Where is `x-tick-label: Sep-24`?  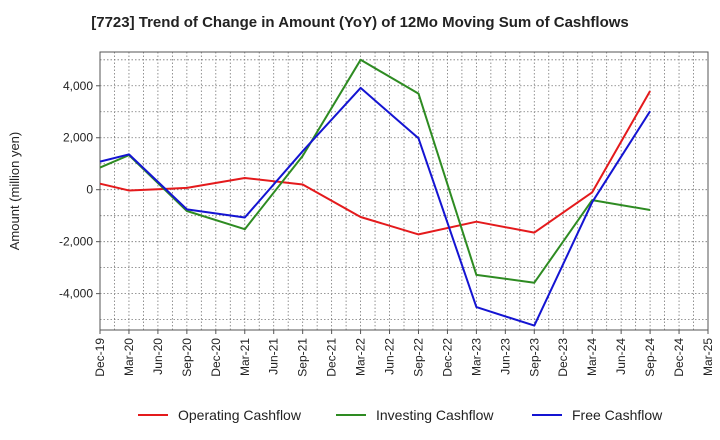 x-tick-label: Sep-24 is located at coordinates (650, 357).